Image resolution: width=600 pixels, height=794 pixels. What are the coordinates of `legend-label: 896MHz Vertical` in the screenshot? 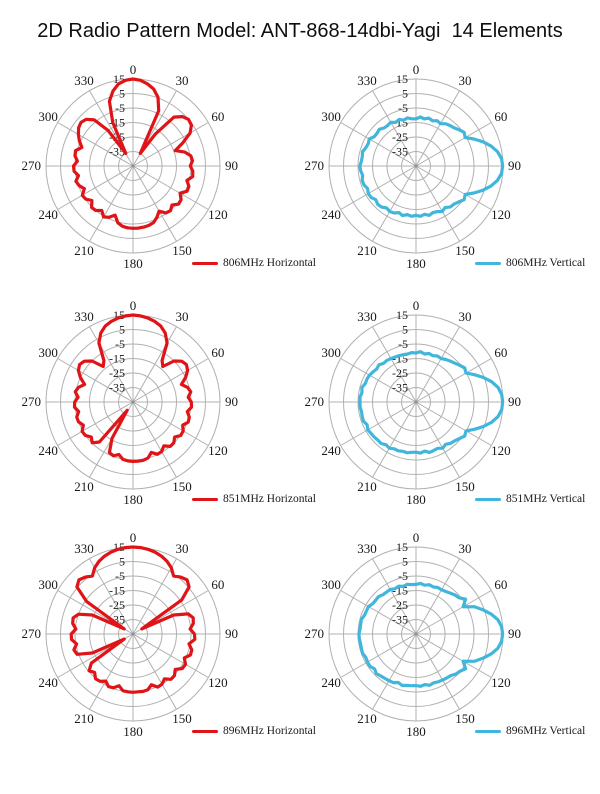 It's located at (546, 731).